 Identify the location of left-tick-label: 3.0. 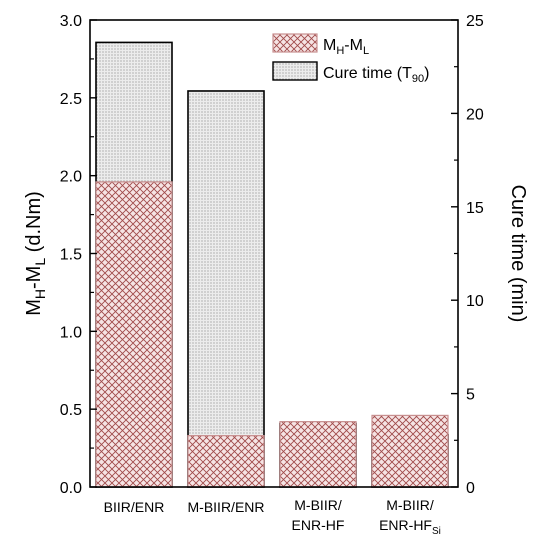
(71, 21).